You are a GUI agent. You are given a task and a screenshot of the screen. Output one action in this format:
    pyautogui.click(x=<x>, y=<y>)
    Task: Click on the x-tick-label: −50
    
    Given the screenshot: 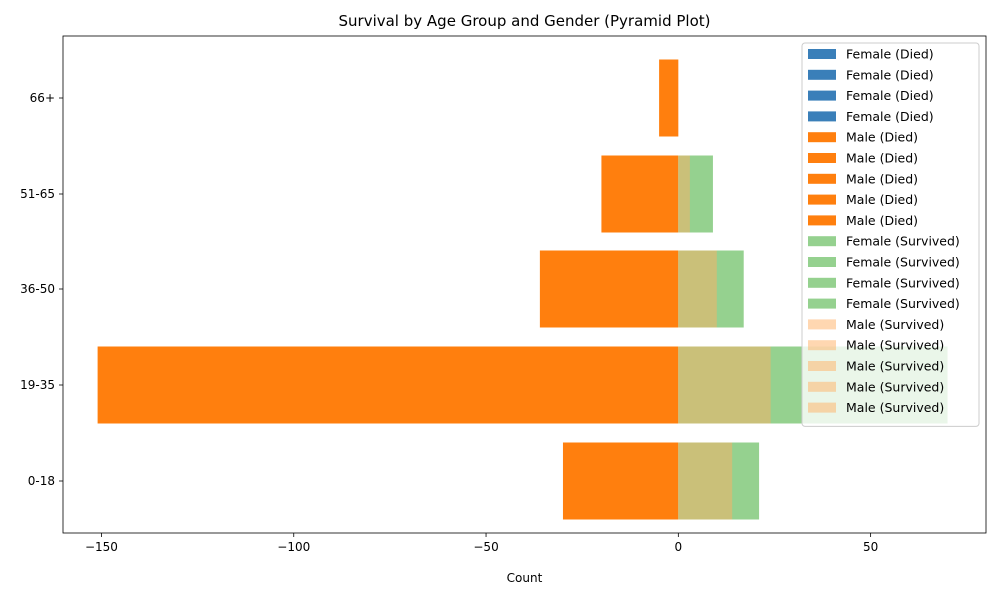 What is the action you would take?
    pyautogui.click(x=485, y=547)
    